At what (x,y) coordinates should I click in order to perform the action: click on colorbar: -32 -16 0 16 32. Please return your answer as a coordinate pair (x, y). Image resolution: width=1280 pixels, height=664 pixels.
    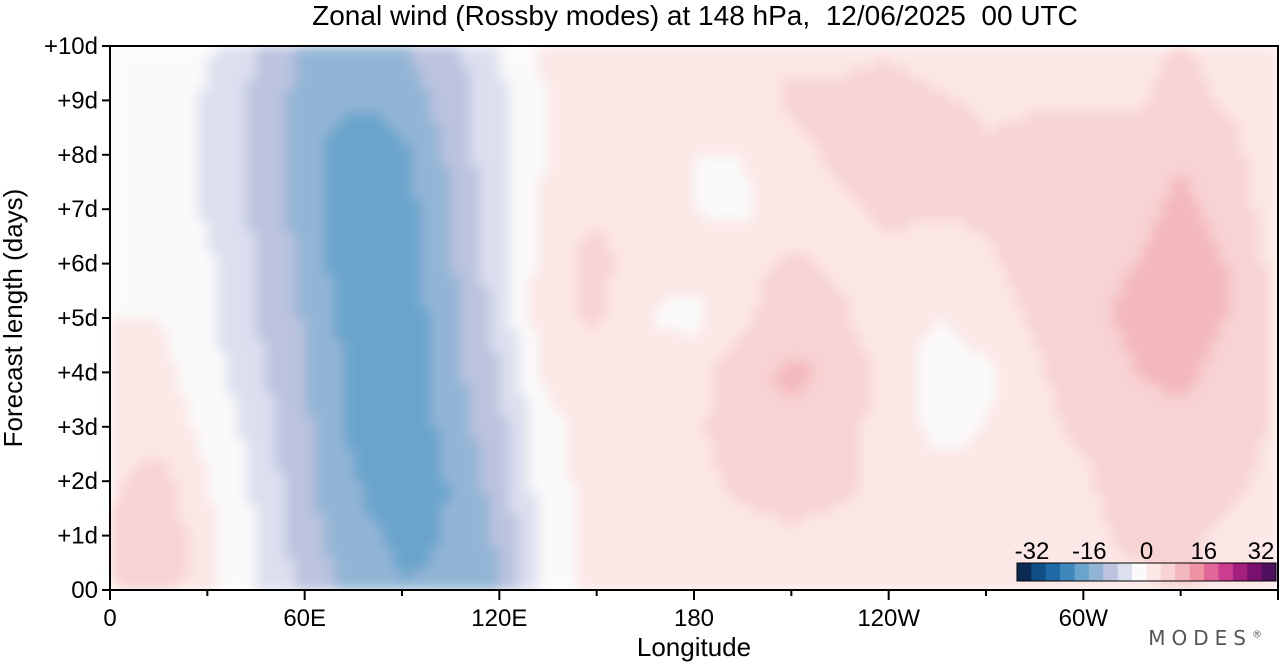
    Looking at the image, I should click on (1146, 560).